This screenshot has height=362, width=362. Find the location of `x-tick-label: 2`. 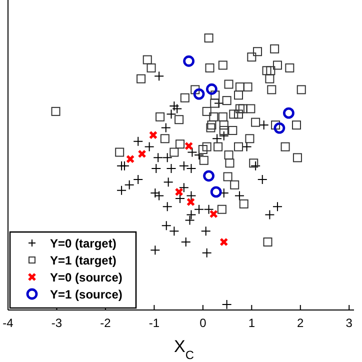

x-tick-label: 2 is located at coordinates (300, 323).